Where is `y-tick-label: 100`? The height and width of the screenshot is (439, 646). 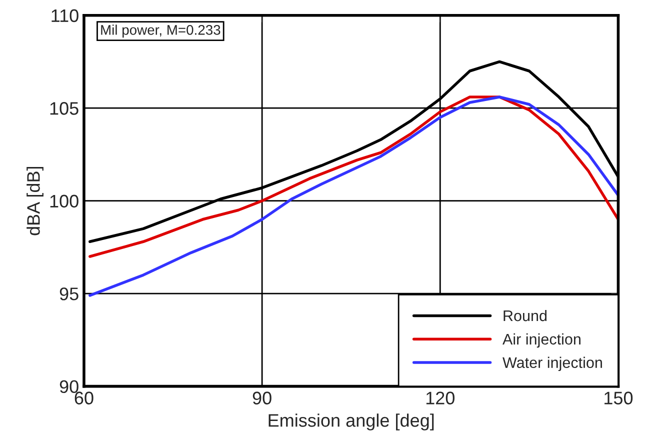
y-tick-label: 100 is located at coordinates (64, 201).